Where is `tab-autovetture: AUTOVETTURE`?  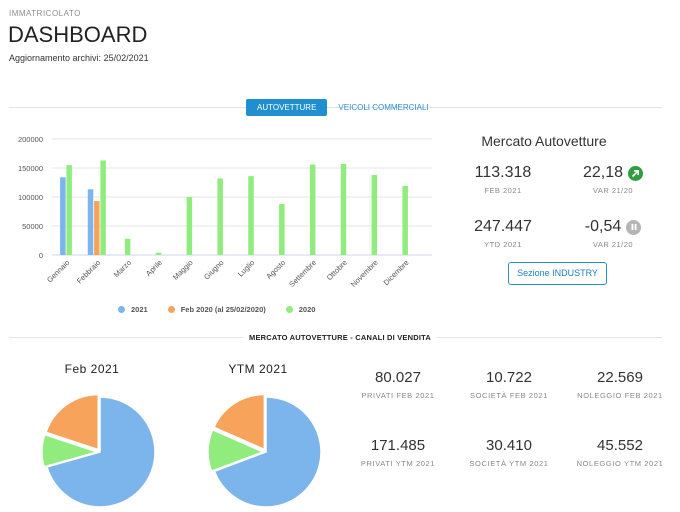
tab-autovetture: AUTOVETTURE is located at coordinates (287, 107).